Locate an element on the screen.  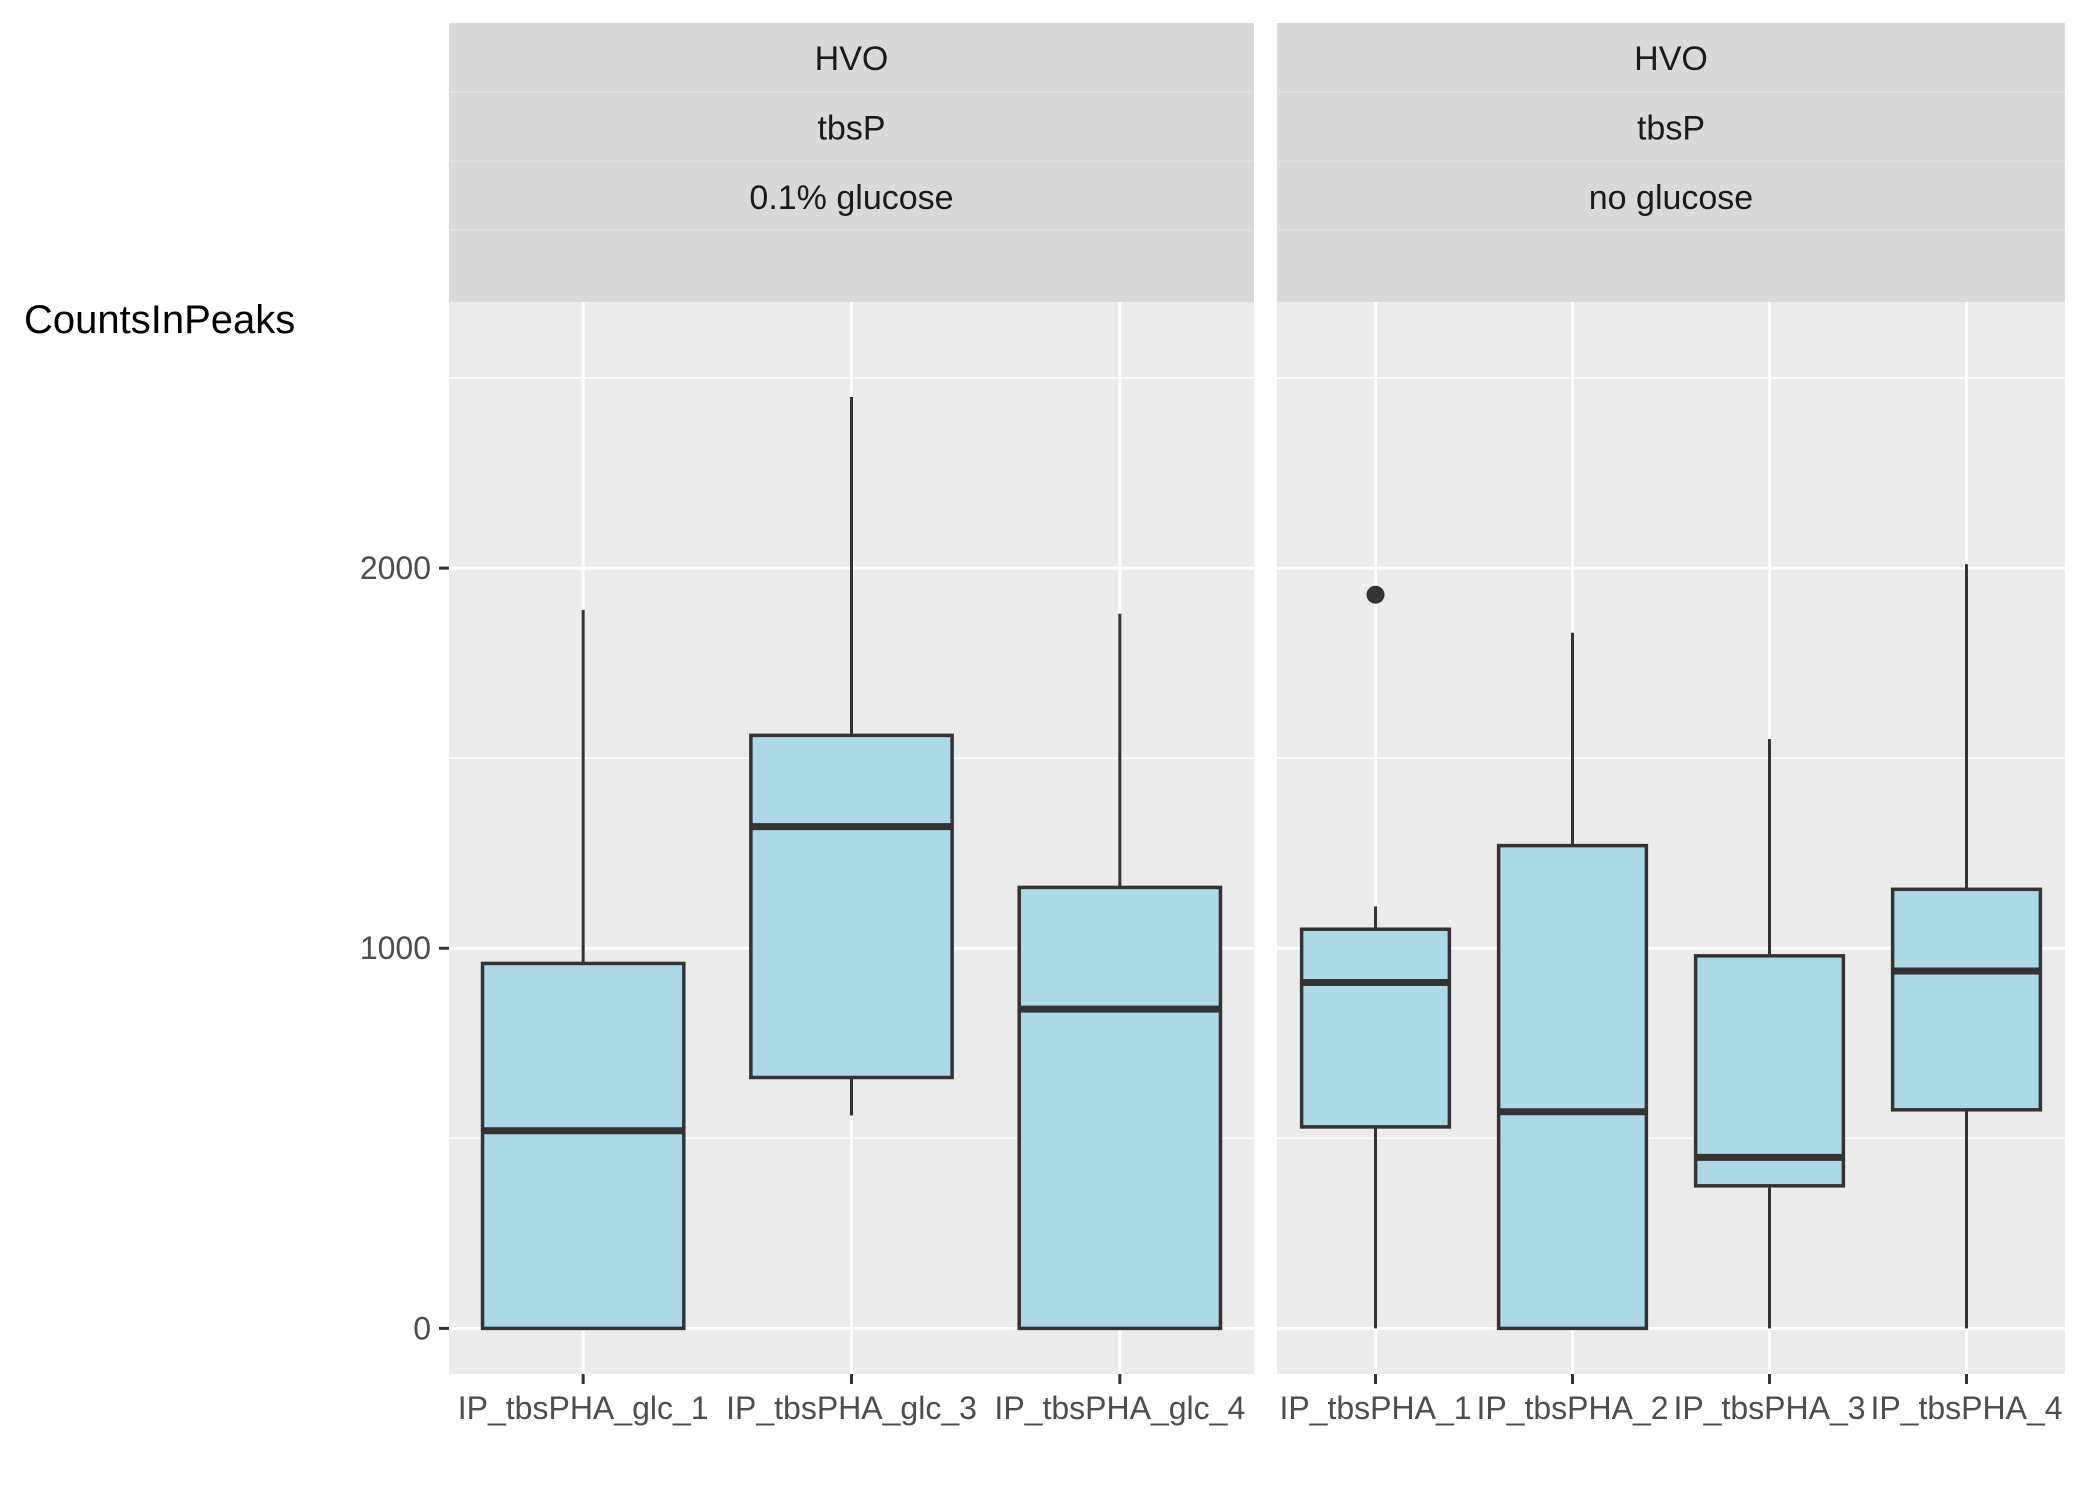
y-axis: 0 1000 2000 is located at coordinates (404, 948).